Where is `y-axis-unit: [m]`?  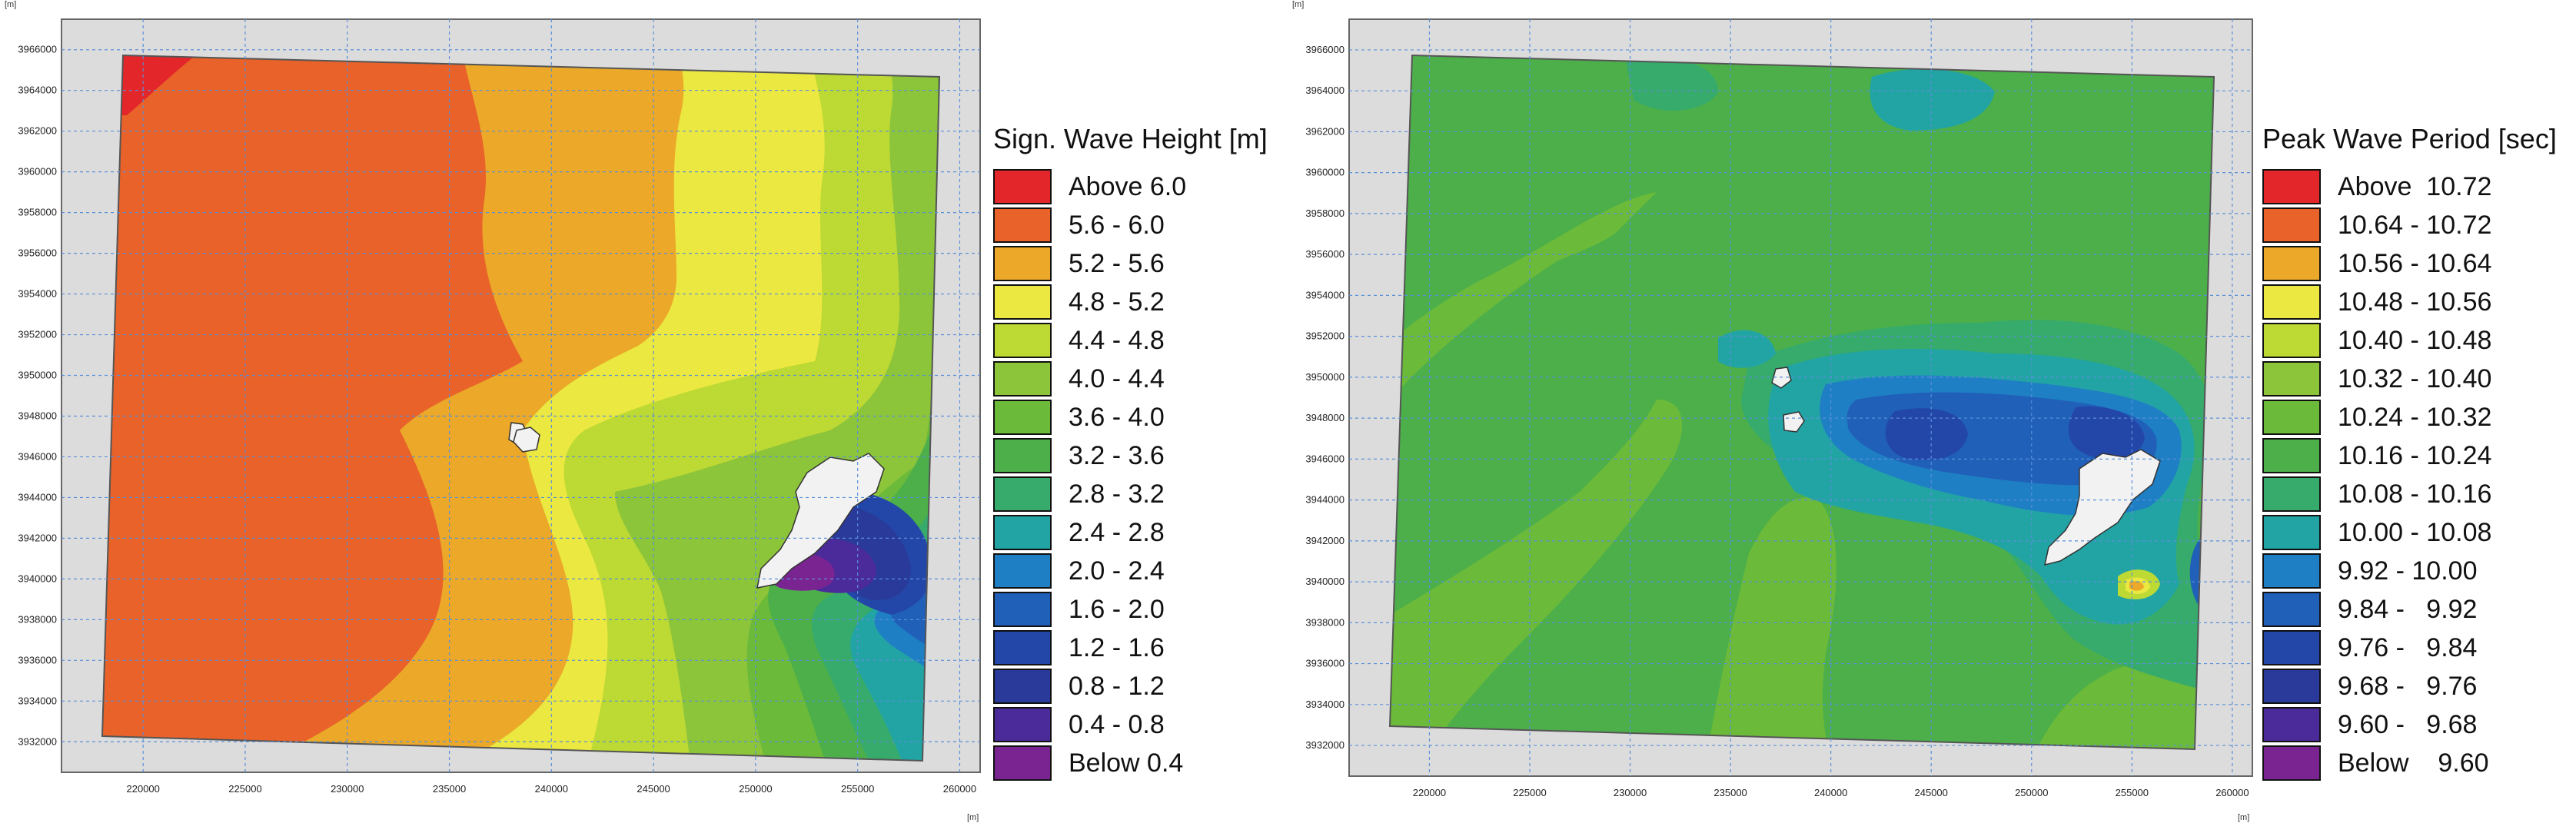 y-axis-unit: [m] is located at coordinates (11, 4).